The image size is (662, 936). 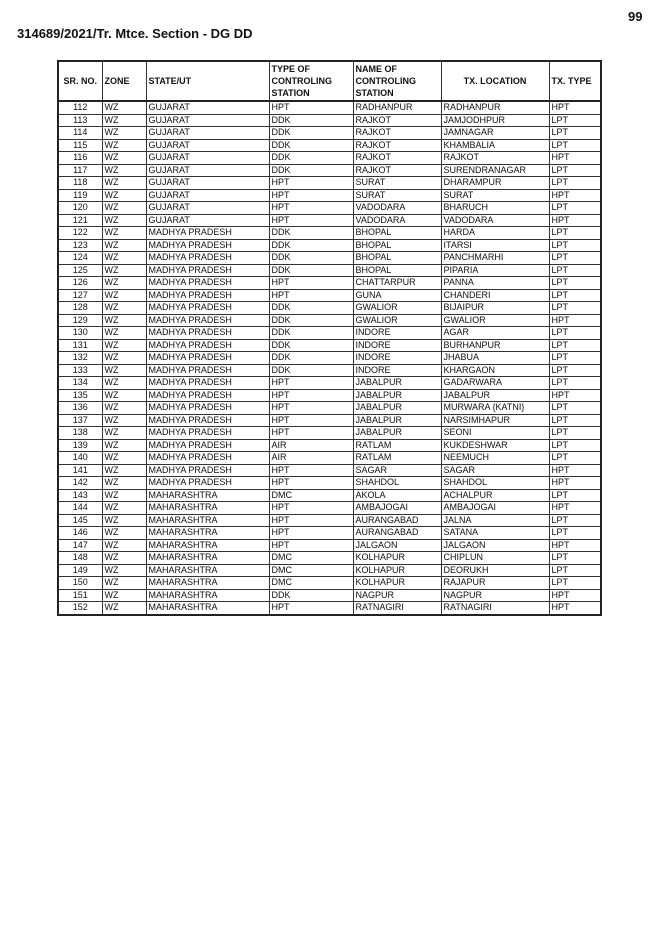 I want to click on table-row: 115 WZ GUJARAT DDK RAJKOT KHAMBALIA LPT, so click(x=329, y=145).